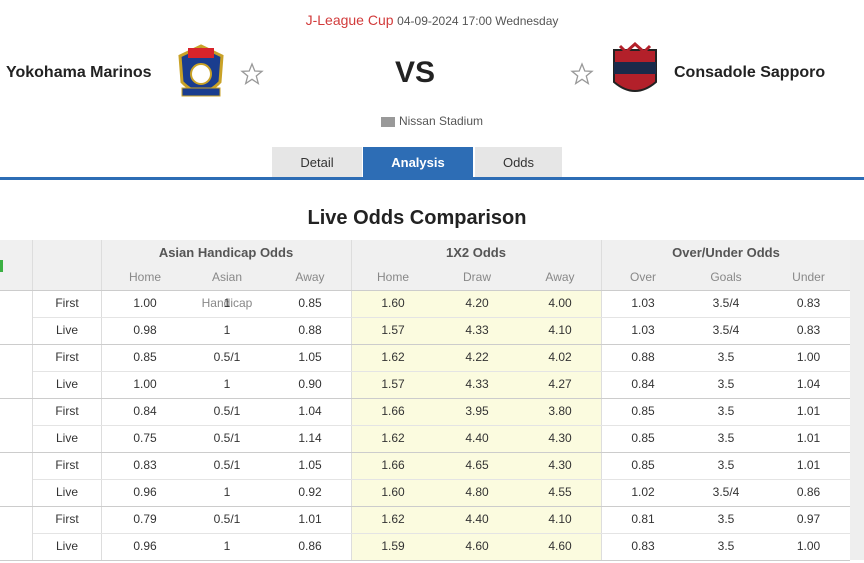 Image resolution: width=864 pixels, height=563 pixels. Describe the element at coordinates (560, 438) in the screenshot. I see `odds-value: 4.30` at that location.